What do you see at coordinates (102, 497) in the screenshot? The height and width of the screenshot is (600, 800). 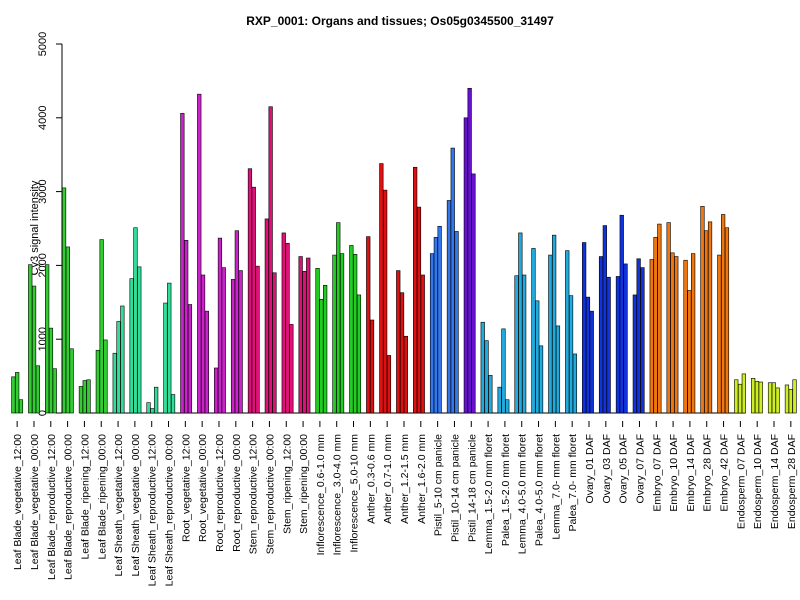 I see `x-tick-label: Leaf Blade_ripening_00:00` at bounding box center [102, 497].